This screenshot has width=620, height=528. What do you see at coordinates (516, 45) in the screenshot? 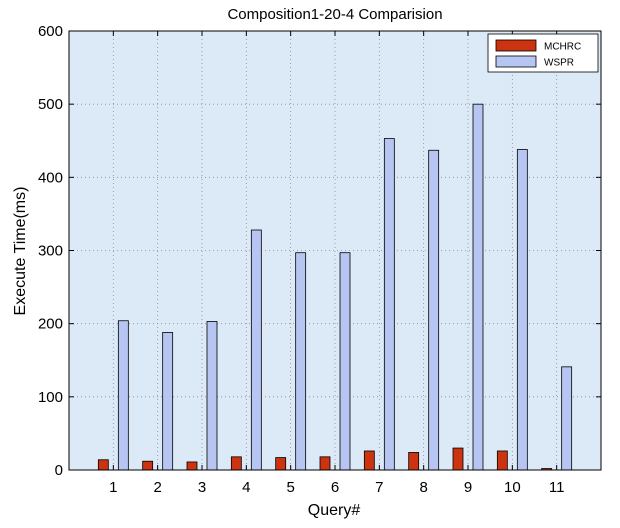
I see `legend-swatch-mchrc` at bounding box center [516, 45].